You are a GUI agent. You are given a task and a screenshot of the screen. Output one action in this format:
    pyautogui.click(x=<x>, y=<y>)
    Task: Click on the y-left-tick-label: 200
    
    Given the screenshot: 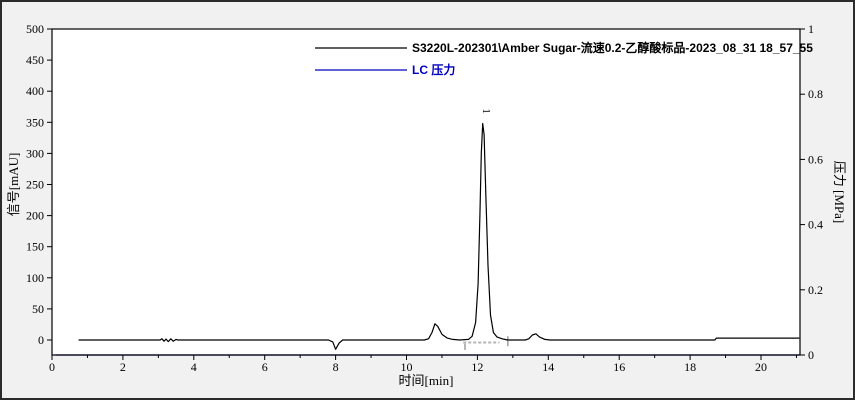 What is the action you would take?
    pyautogui.click(x=35, y=216)
    